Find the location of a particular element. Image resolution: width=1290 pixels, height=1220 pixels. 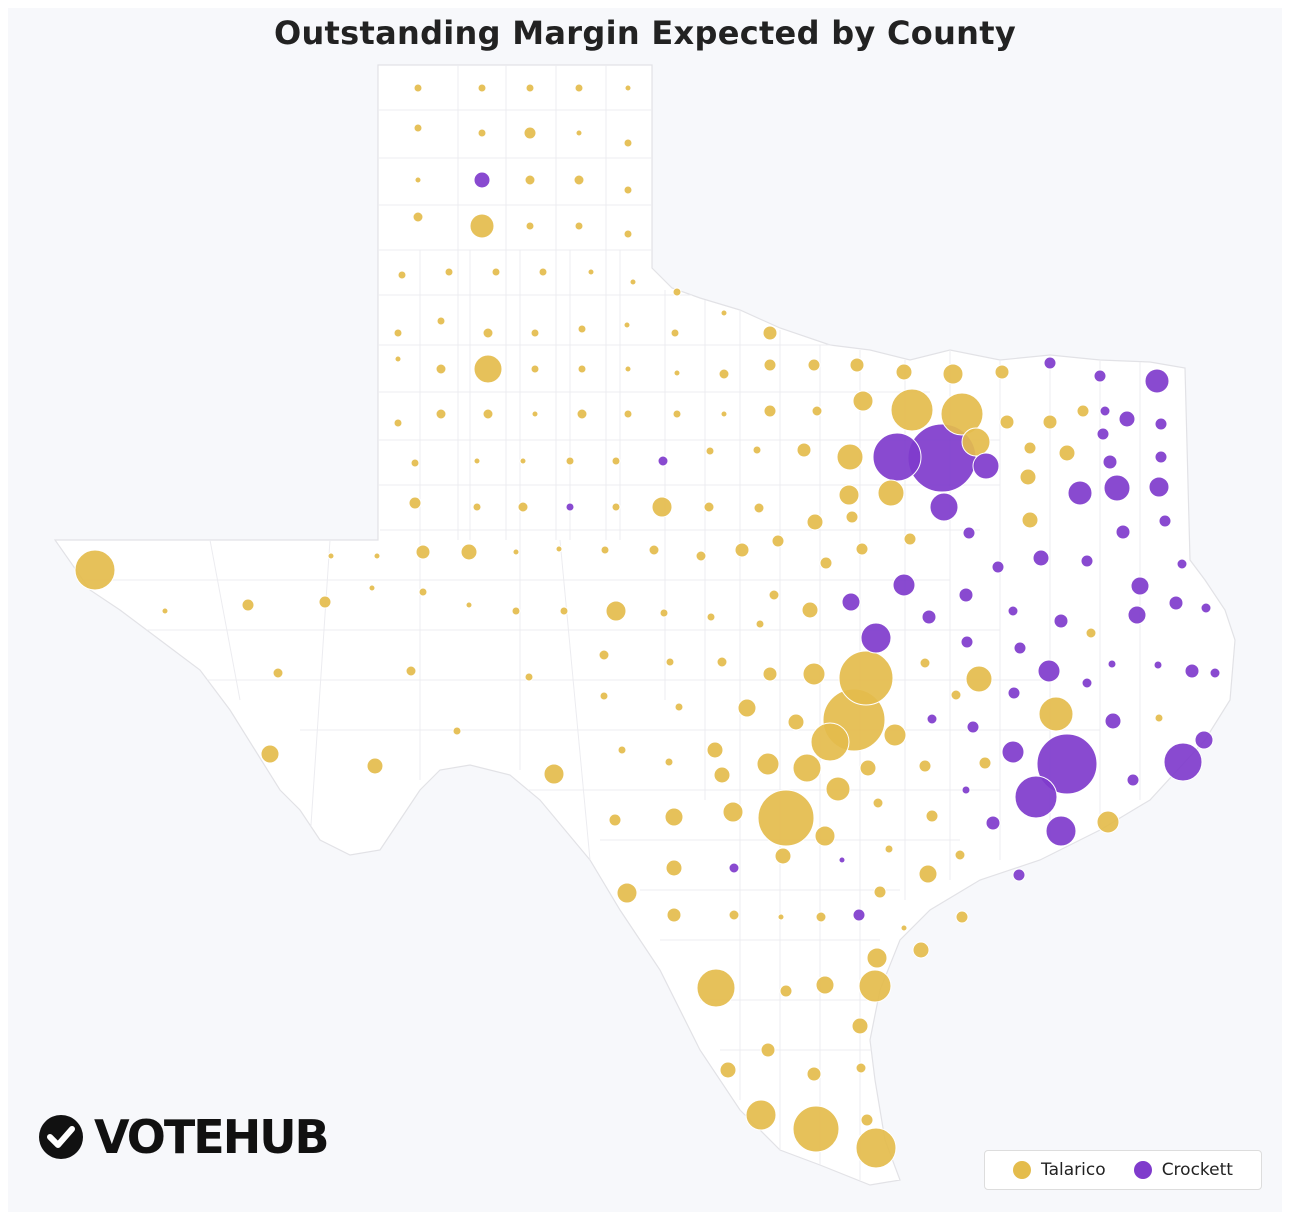

legend-label-talarico: Talarico is located at coordinates (1073, 1170).